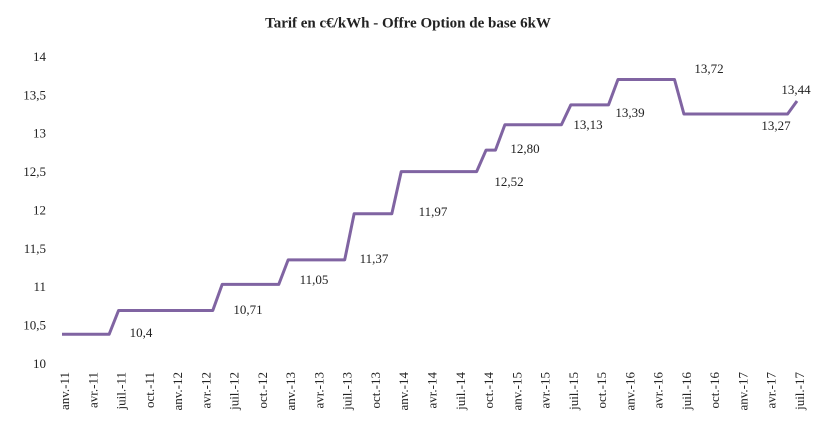 The image size is (816, 430). Describe the element at coordinates (141, 332) in the screenshot. I see `data-label: 10,4` at that location.